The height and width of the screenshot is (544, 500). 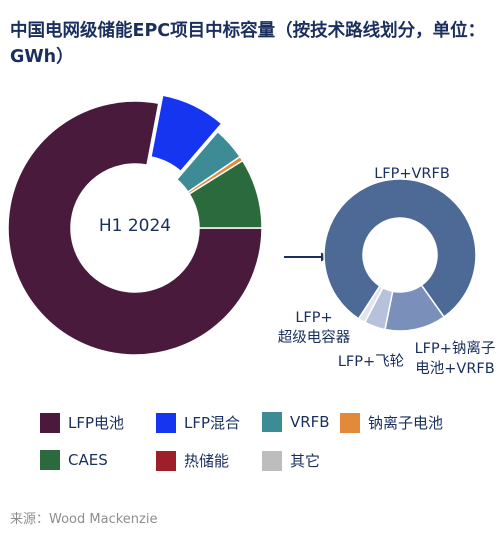 I want to click on legend-label: LFP电池, so click(x=96, y=423).